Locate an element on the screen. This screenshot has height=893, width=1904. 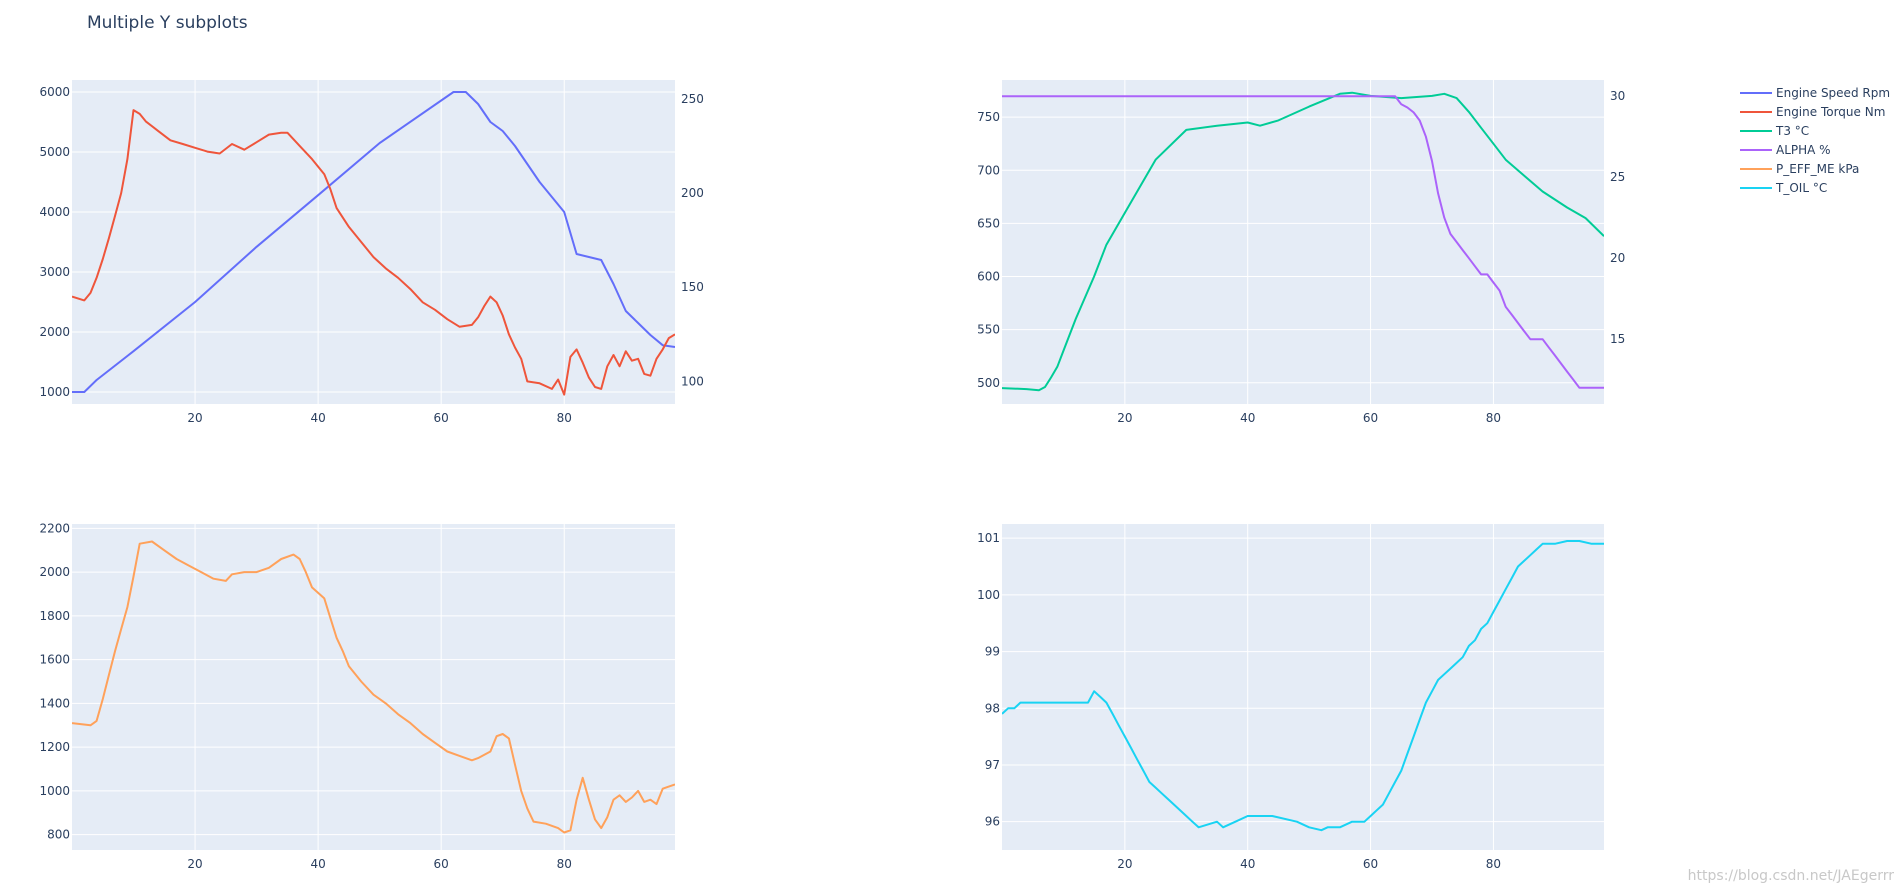
legend-item: ALPHA % is located at coordinates (1785, 150).